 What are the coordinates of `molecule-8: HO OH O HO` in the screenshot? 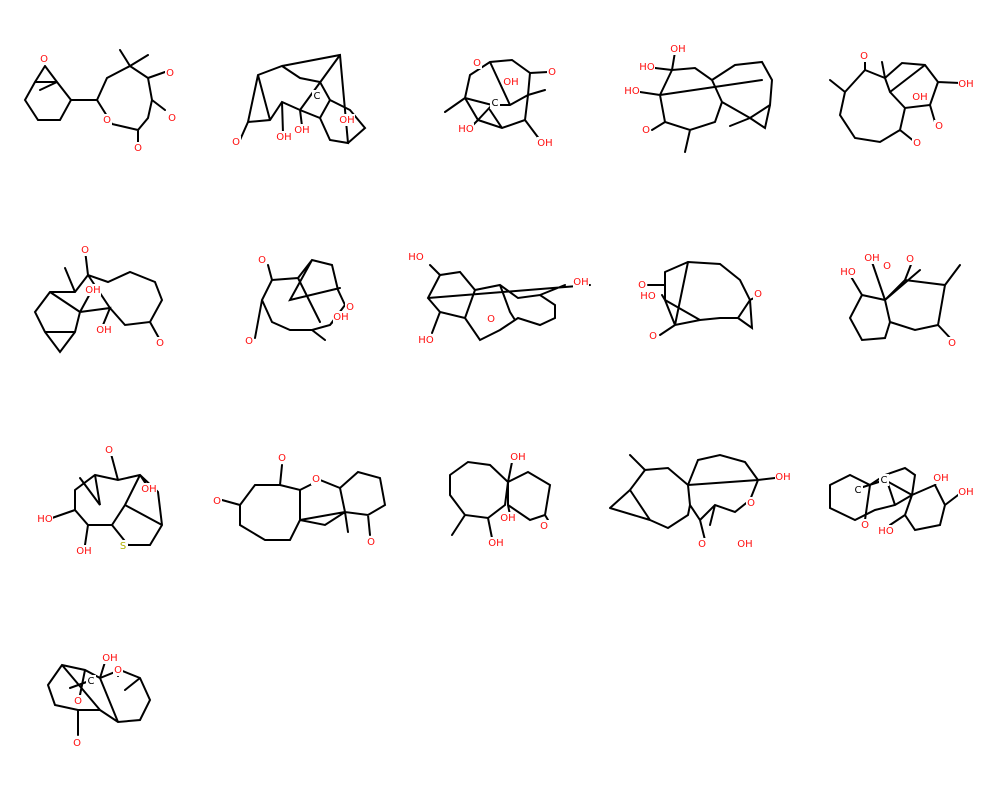 It's located at (499, 298).